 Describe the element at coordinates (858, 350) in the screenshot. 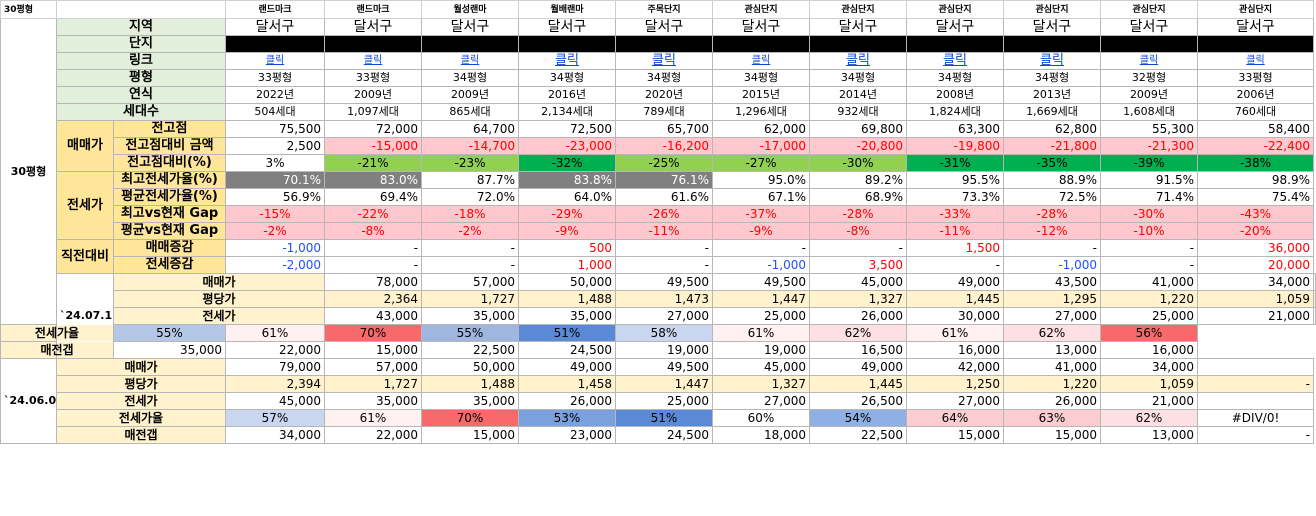

I see `period-gap-cell: 16,500` at that location.